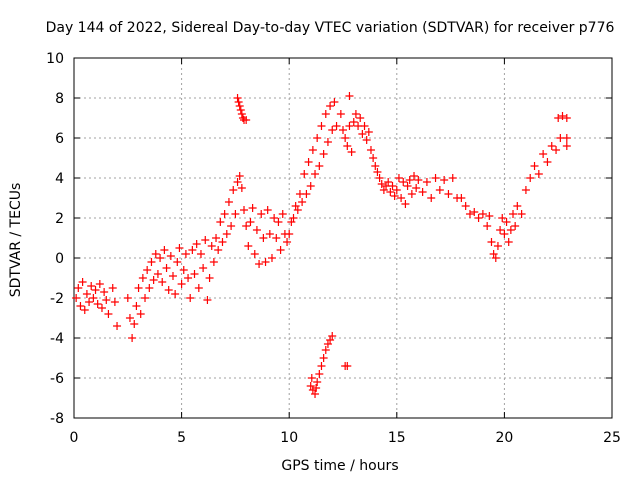 This screenshot has height=480, width=640. What do you see at coordinates (59, 259) in the screenshot?
I see `y-tick-label: 0` at bounding box center [59, 259].